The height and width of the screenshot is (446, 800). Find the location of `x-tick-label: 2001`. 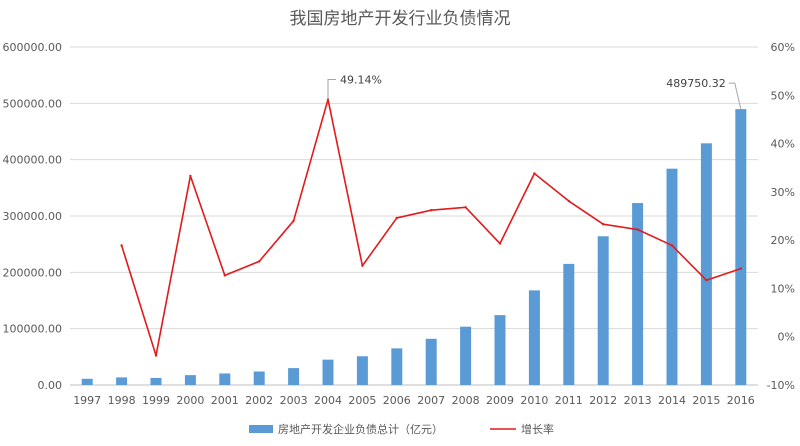

x-tick-label: 2001 is located at coordinates (225, 400).